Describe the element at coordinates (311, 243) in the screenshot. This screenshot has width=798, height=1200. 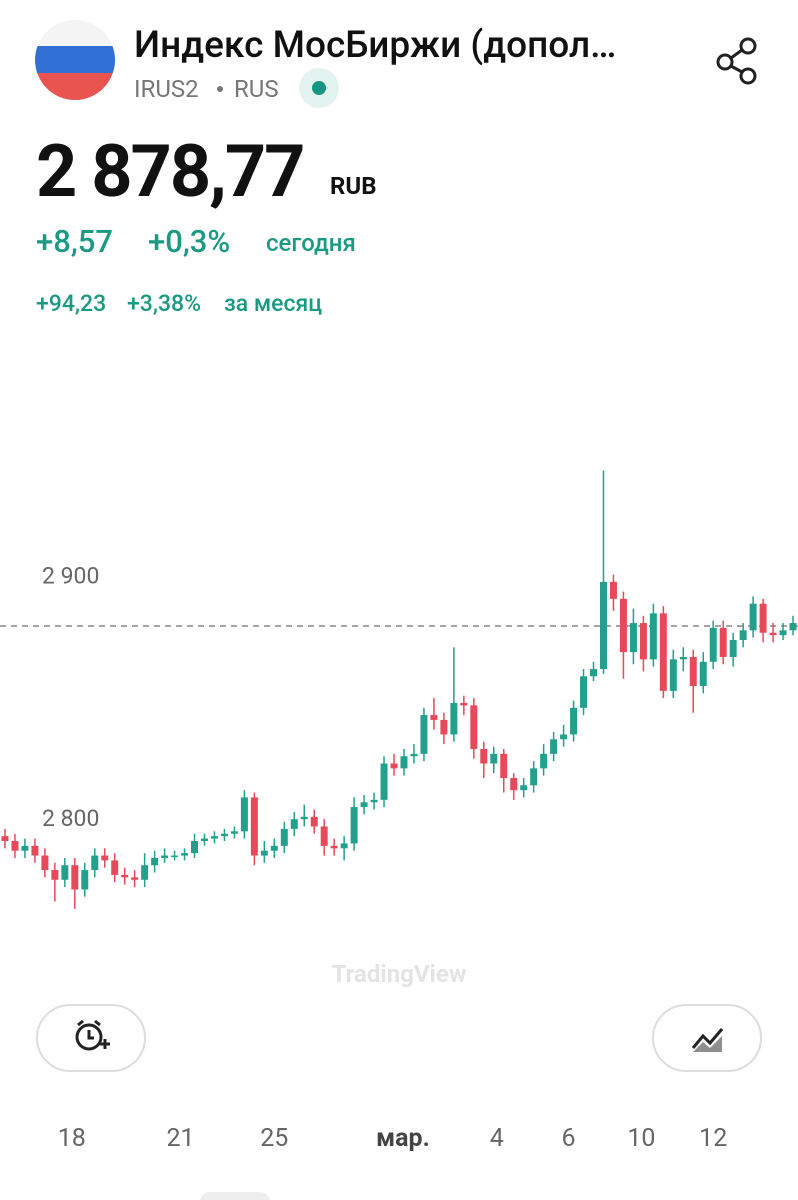
I see `today-label: сегодня` at that location.